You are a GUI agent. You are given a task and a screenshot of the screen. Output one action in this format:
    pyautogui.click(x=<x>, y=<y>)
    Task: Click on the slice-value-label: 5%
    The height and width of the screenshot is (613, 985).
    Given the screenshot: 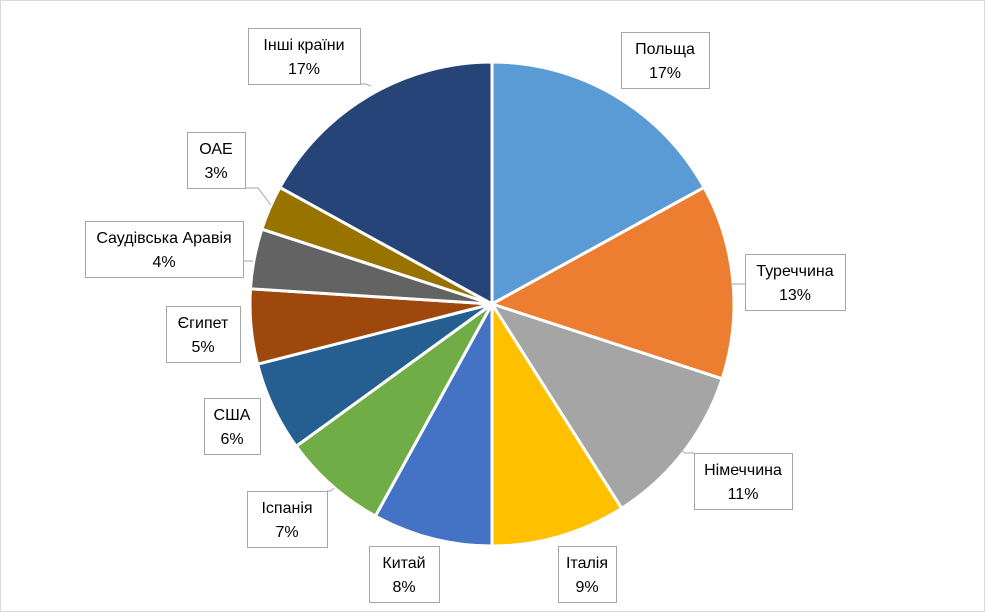 What is the action you would take?
    pyautogui.click(x=202, y=347)
    